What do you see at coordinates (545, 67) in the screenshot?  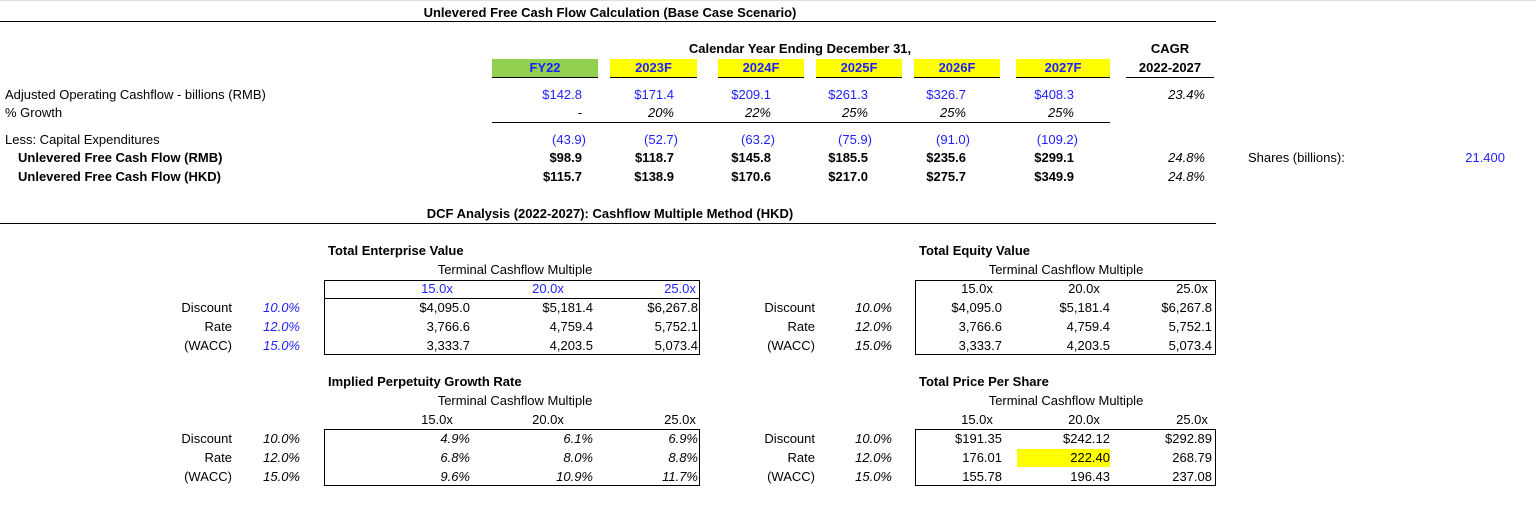 I see `year-header: FY22` at bounding box center [545, 67].